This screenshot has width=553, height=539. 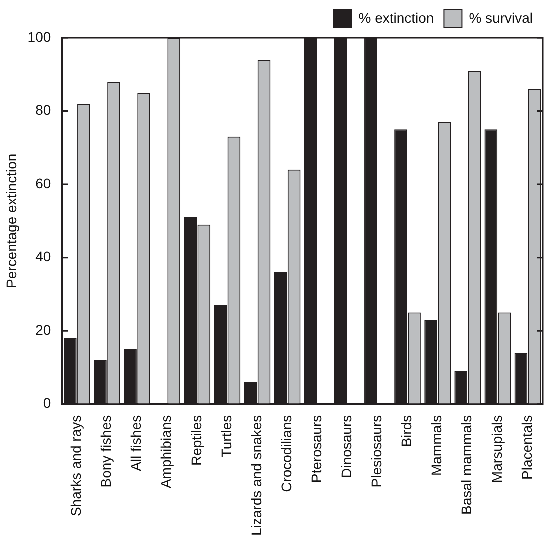 I want to click on x-tick-label: Plesiosaurs, so click(x=376, y=451).